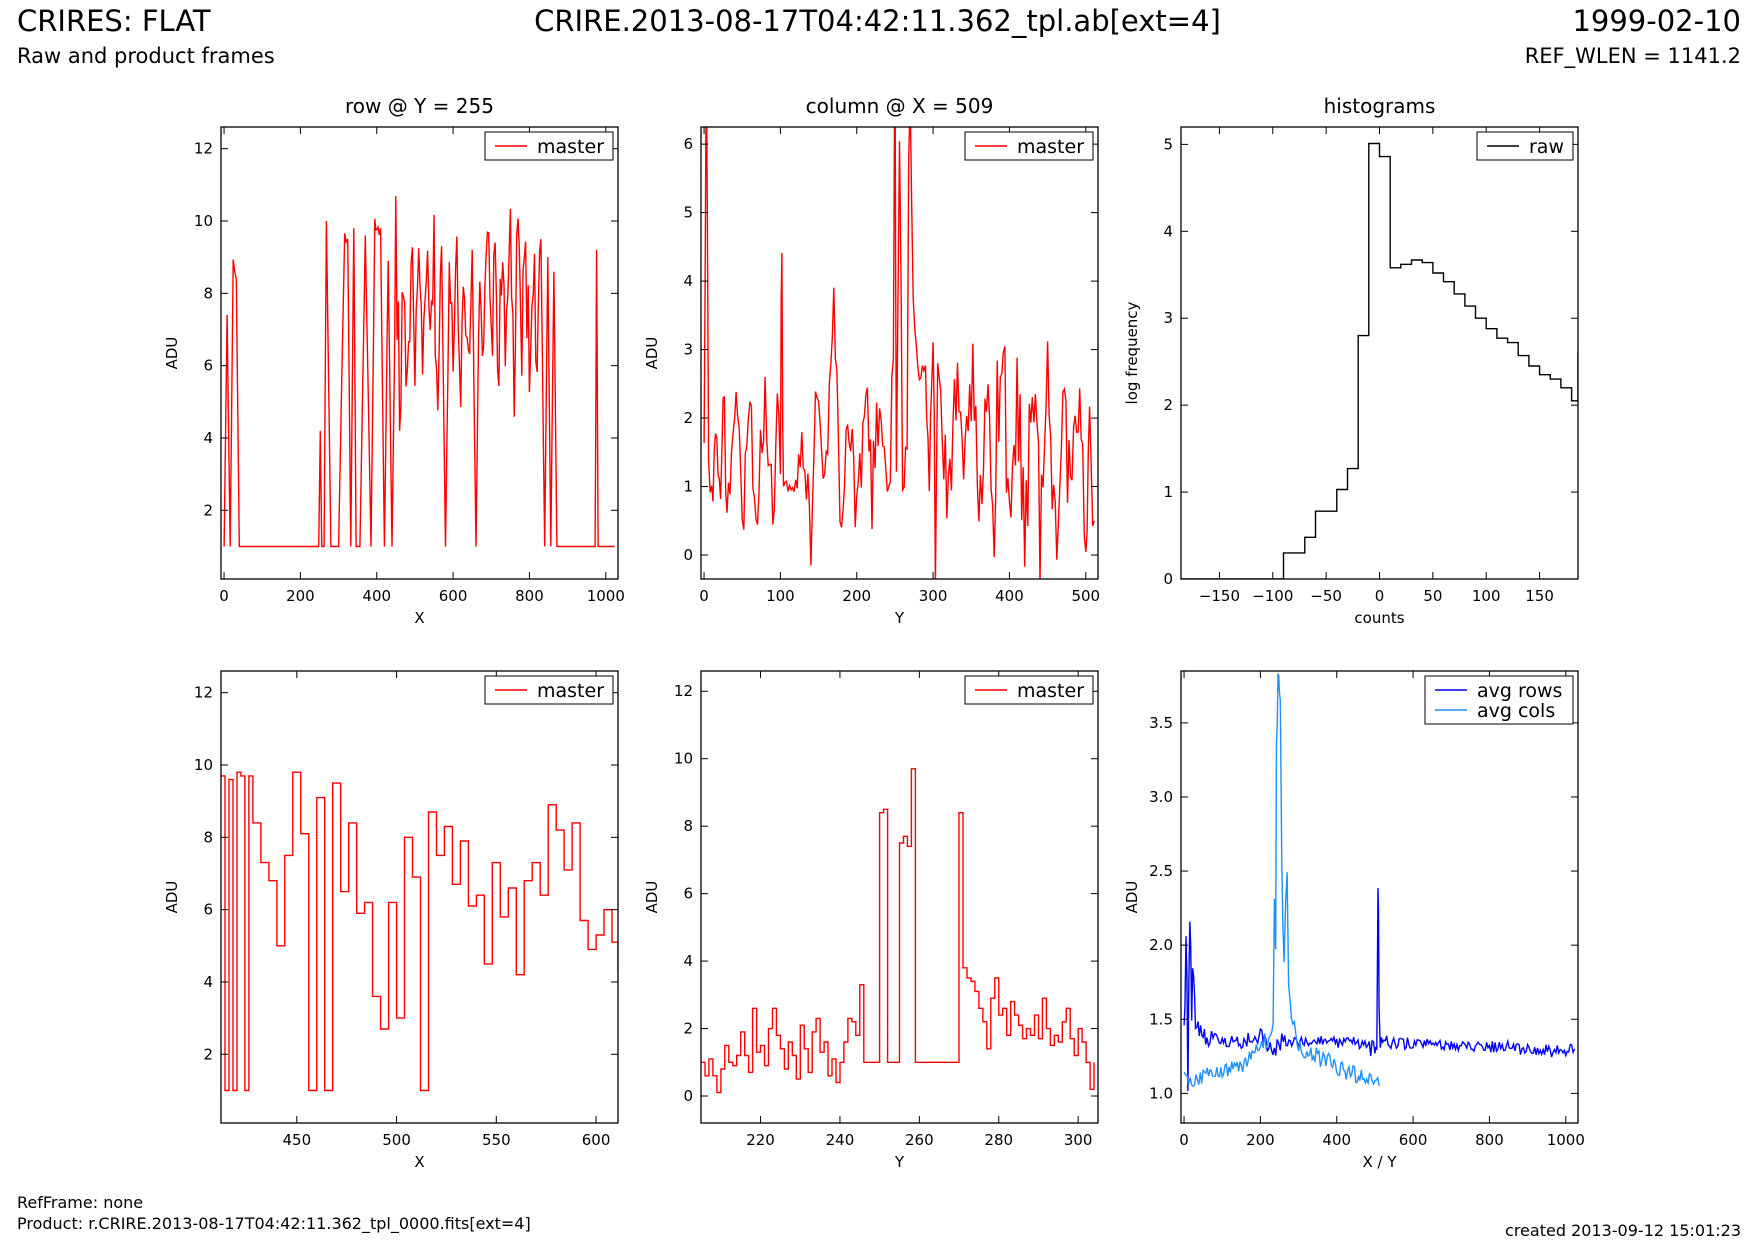 Image resolution: width=1755 pixels, height=1245 pixels. Describe the element at coordinates (1380, 106) in the screenshot. I see `chart-title: histograms` at that location.